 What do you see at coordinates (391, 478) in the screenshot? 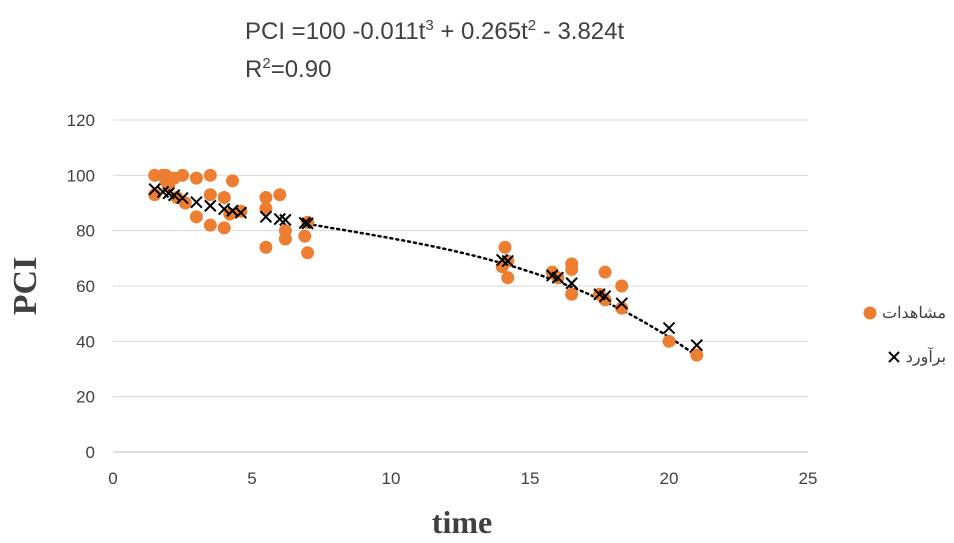
I see `x-tick-label: 10` at bounding box center [391, 478].